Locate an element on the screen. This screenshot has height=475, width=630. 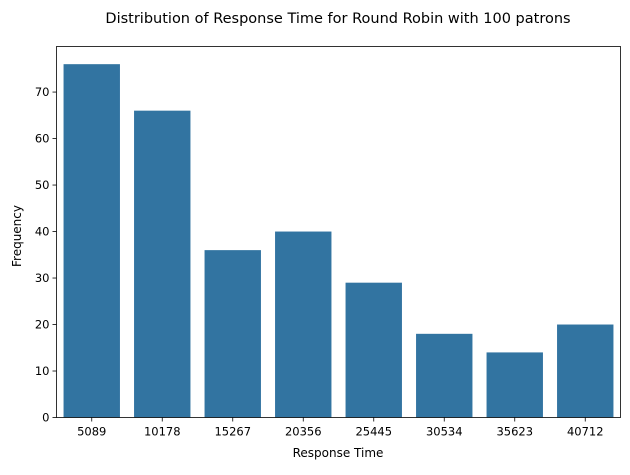
y-tick-label: 0 is located at coordinates (45, 418).